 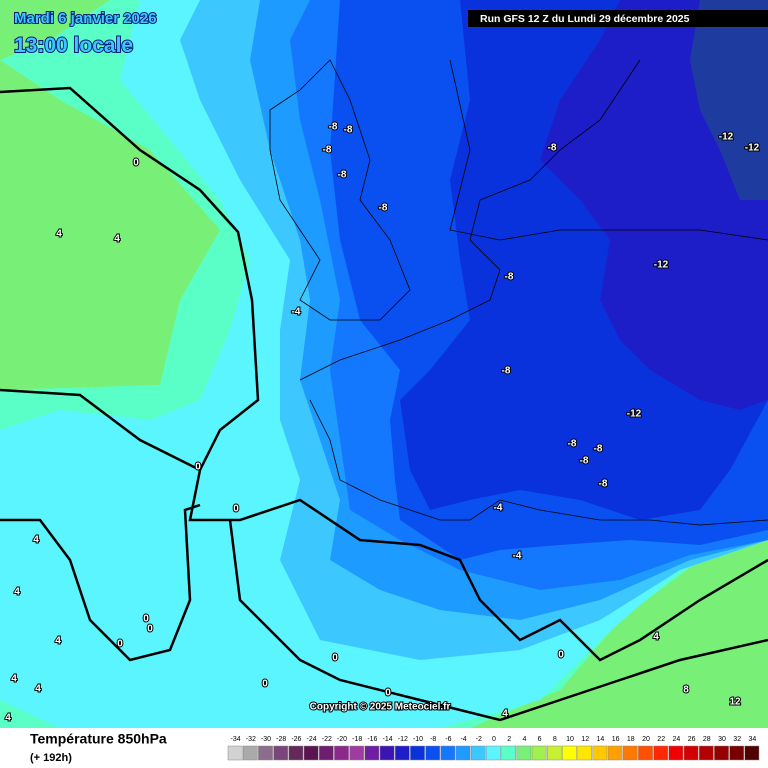 What do you see at coordinates (677, 739) in the screenshot?
I see `scale-label: 24` at bounding box center [677, 739].